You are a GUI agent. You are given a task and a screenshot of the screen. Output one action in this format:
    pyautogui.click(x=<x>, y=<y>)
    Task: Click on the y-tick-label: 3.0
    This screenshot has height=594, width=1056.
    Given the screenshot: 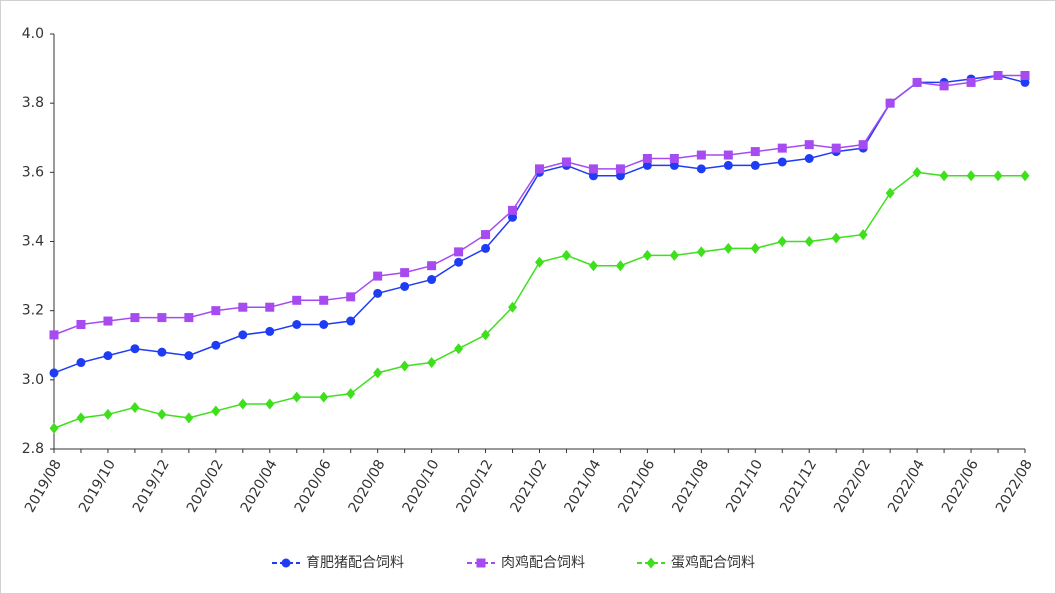 What is the action you would take?
    pyautogui.click(x=33, y=380)
    